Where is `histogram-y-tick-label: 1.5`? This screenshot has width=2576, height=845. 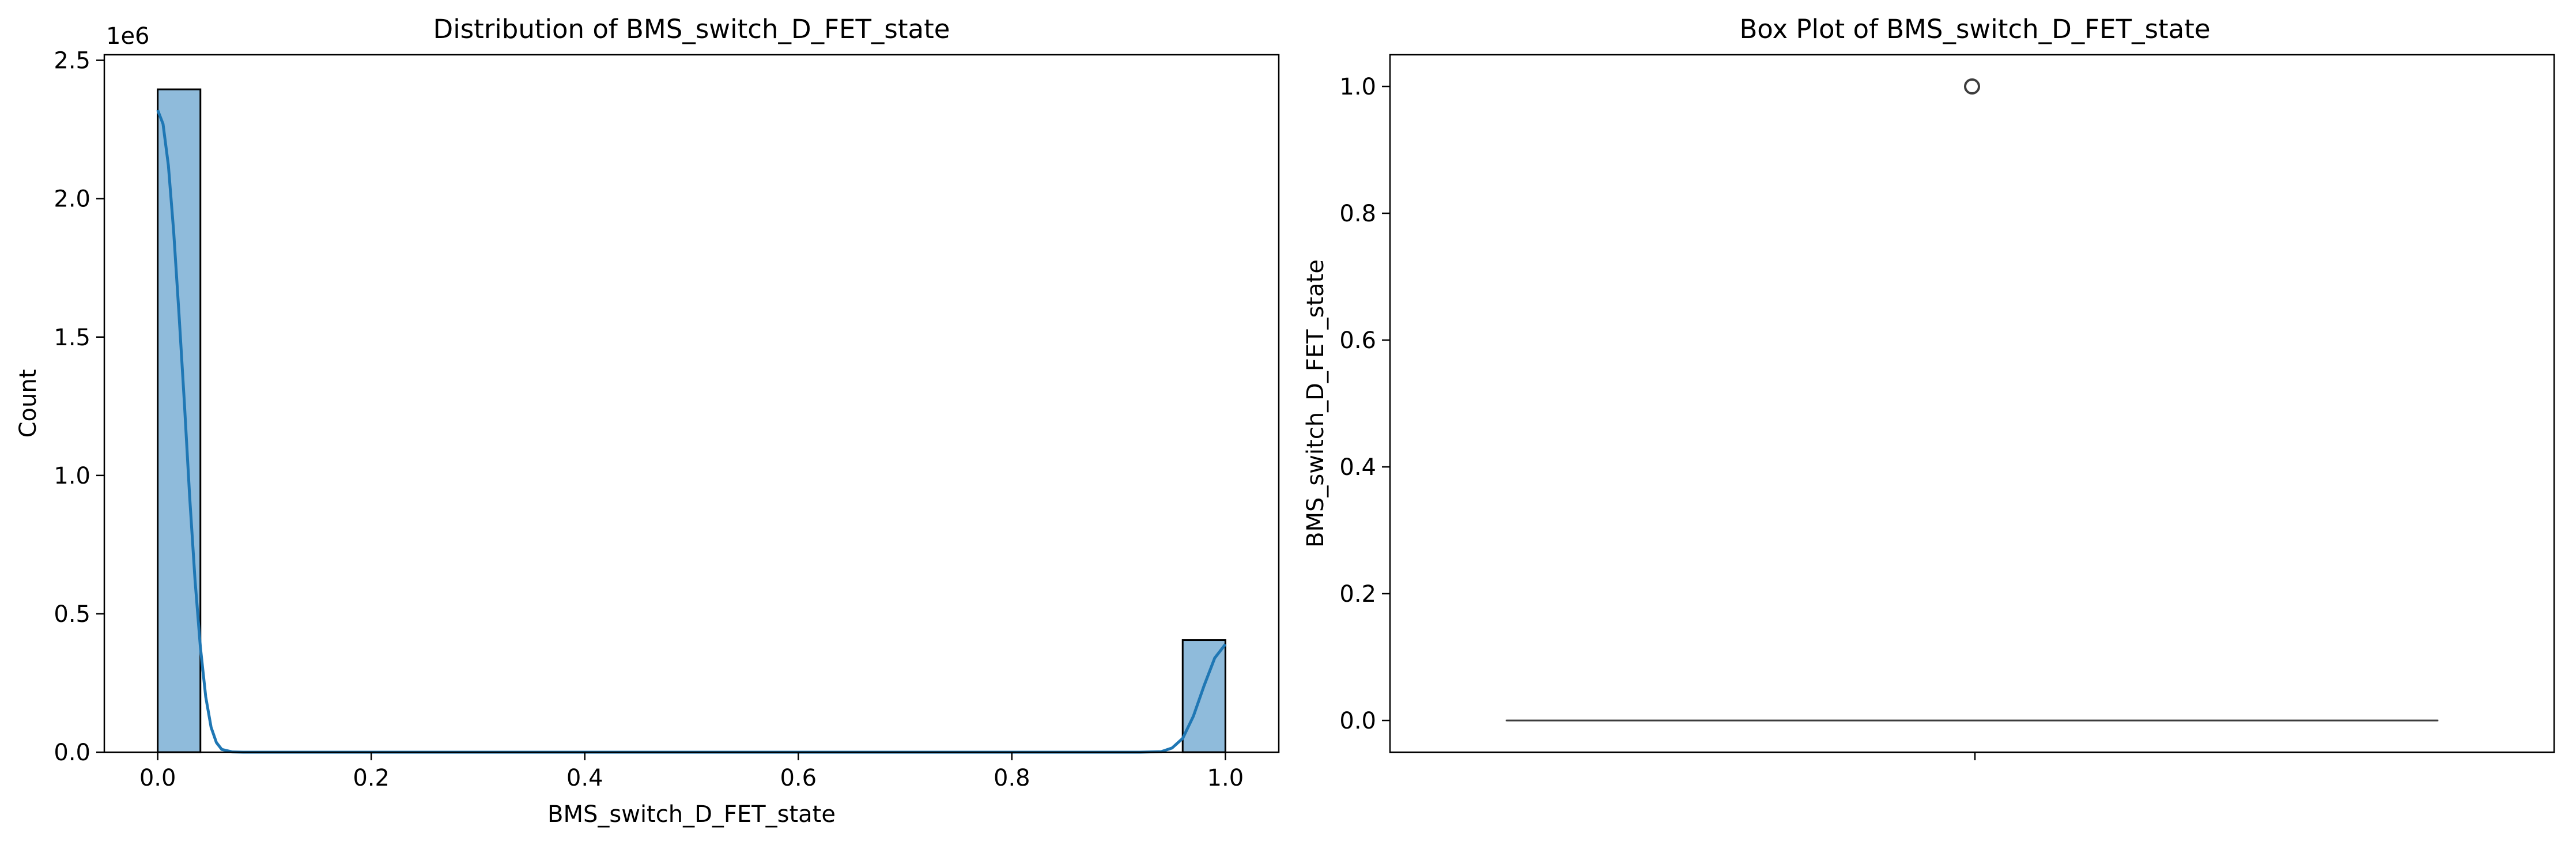
histogram-y-tick-label: 1.5 is located at coordinates (72, 338).